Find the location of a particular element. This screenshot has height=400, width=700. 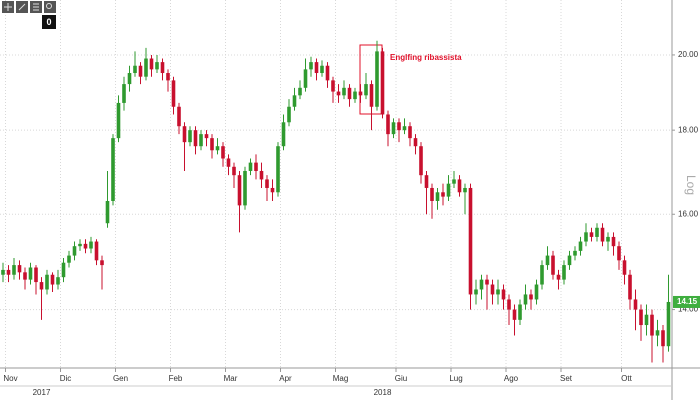

year-label: 2017 is located at coordinates (42, 392).